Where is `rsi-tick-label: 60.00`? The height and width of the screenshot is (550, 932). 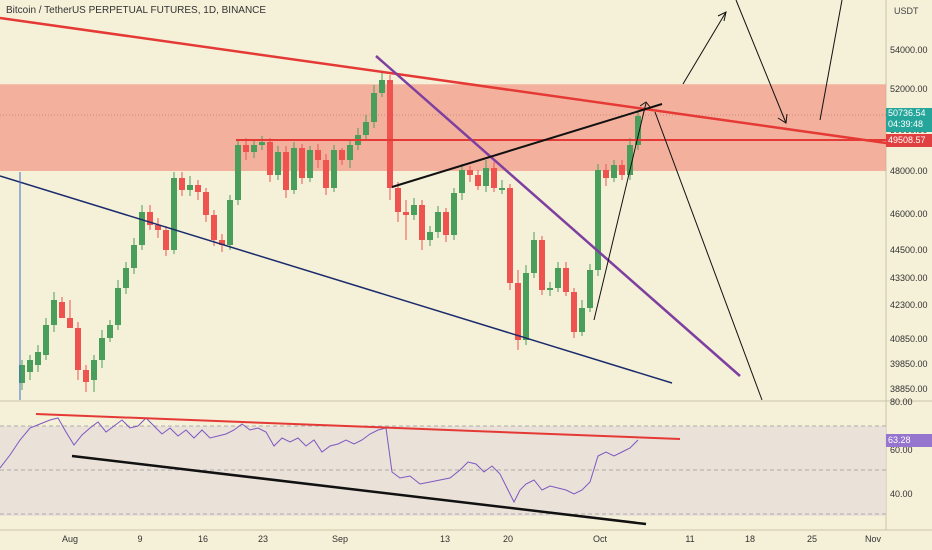
rsi-tick-label: 60.00 is located at coordinates (901, 450).